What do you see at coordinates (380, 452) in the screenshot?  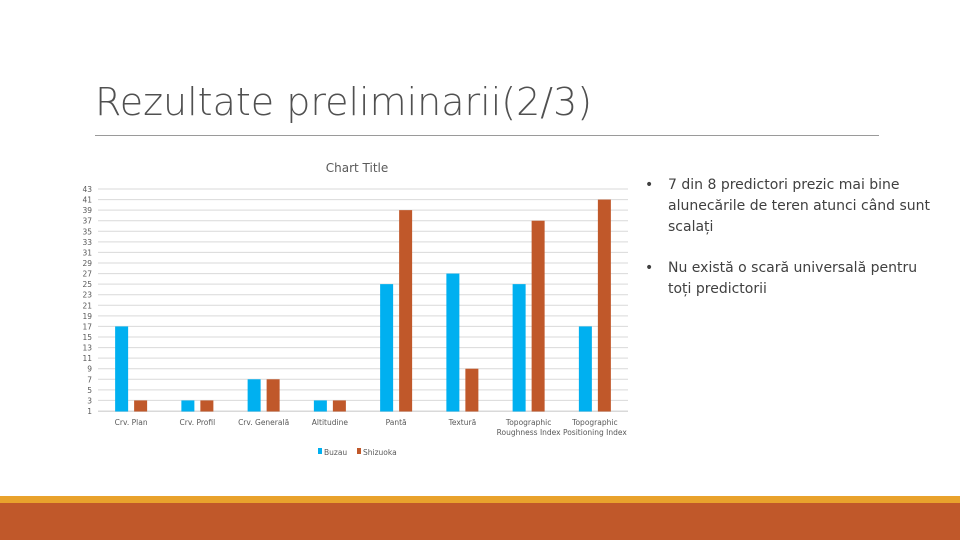 I see `legend-label: Shizuoka` at bounding box center [380, 452].